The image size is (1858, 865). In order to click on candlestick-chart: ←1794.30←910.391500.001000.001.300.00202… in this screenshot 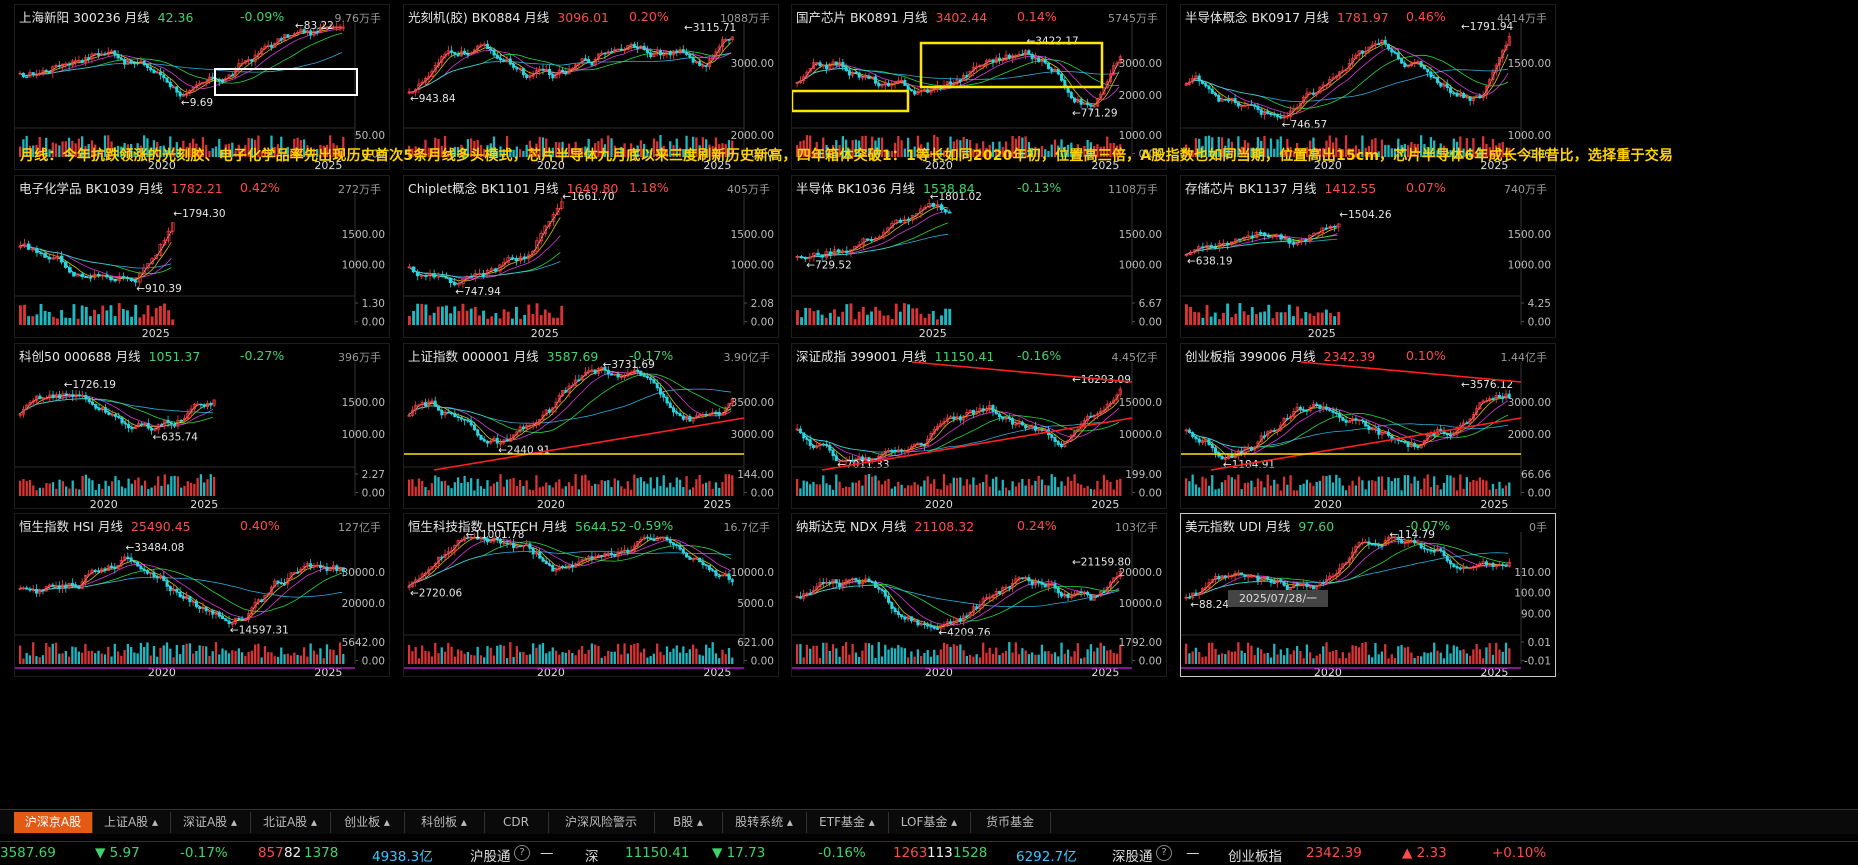, I will do `click(202, 257)`.